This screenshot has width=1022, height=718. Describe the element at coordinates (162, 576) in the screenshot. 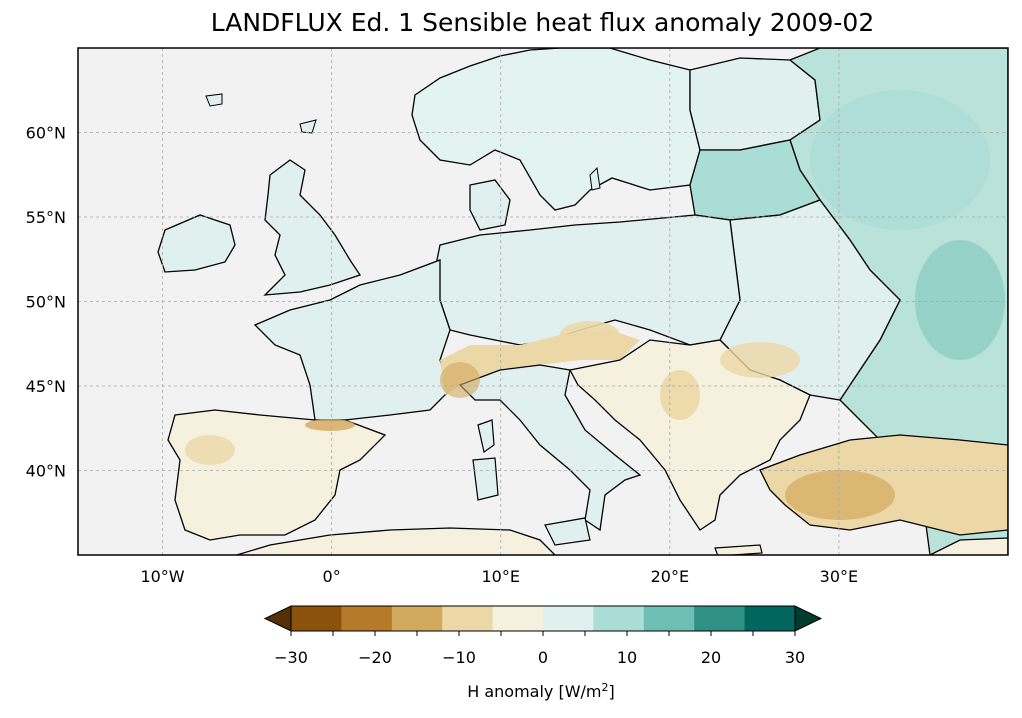

I see `lon-tick-label: 10°W` at that location.